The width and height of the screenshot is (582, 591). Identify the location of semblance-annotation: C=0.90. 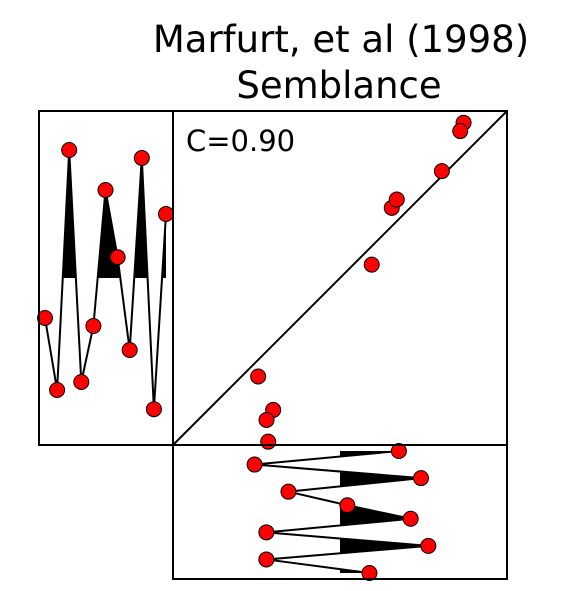
(240, 141).